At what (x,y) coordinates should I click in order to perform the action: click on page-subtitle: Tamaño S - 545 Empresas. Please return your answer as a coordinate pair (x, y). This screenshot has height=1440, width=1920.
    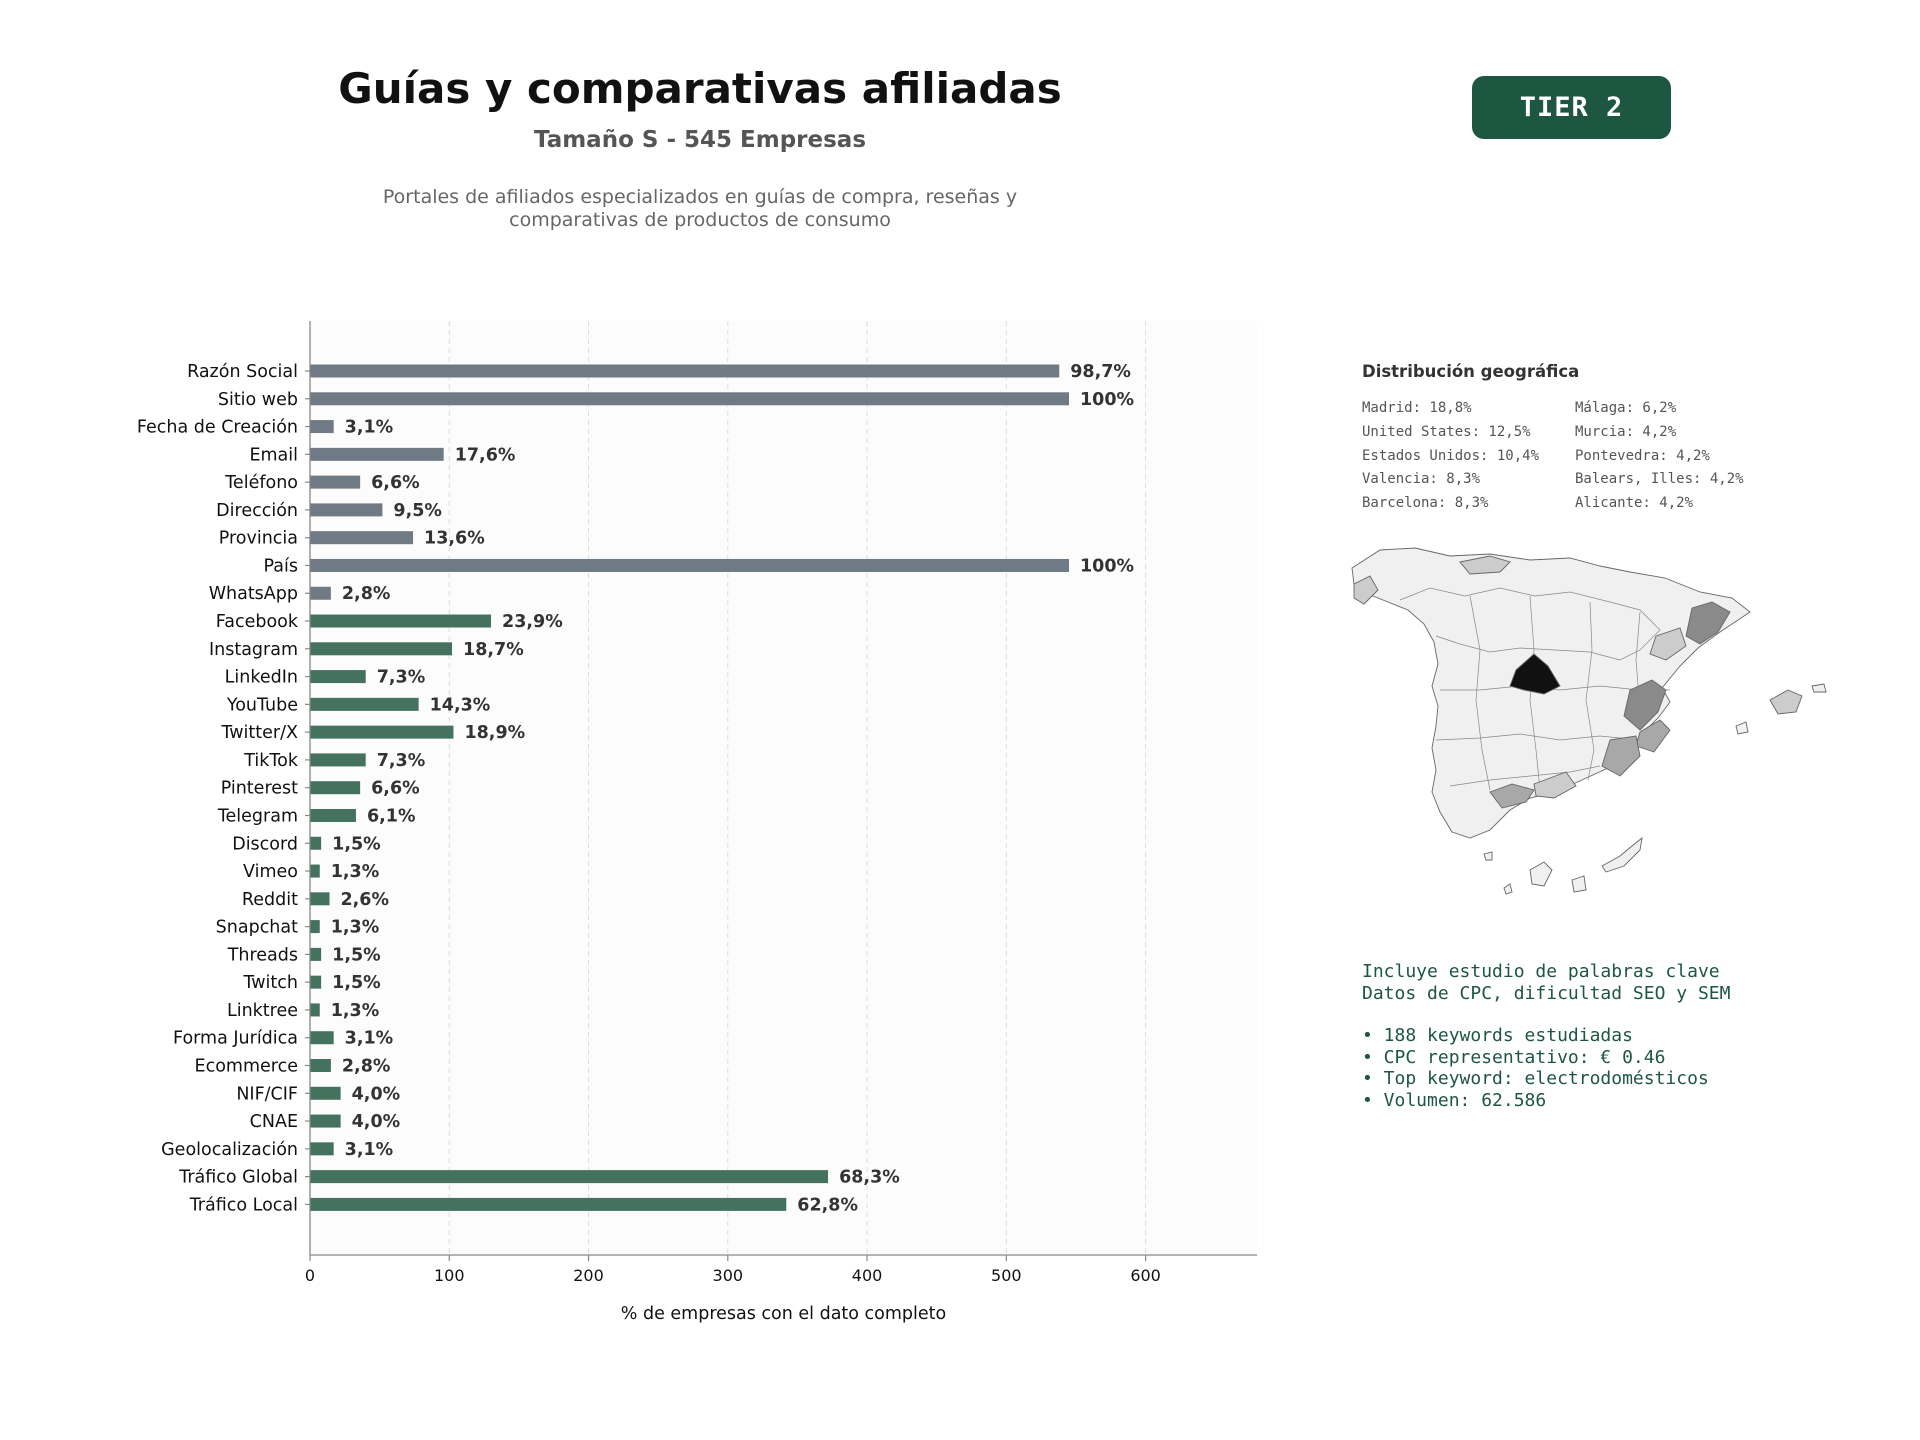
    Looking at the image, I should click on (700, 140).